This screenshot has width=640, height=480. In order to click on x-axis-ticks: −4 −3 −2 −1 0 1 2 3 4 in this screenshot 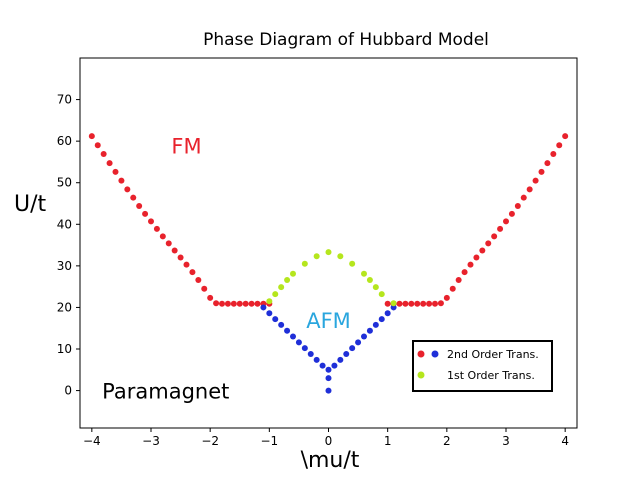, I will do `click(326, 438)`.